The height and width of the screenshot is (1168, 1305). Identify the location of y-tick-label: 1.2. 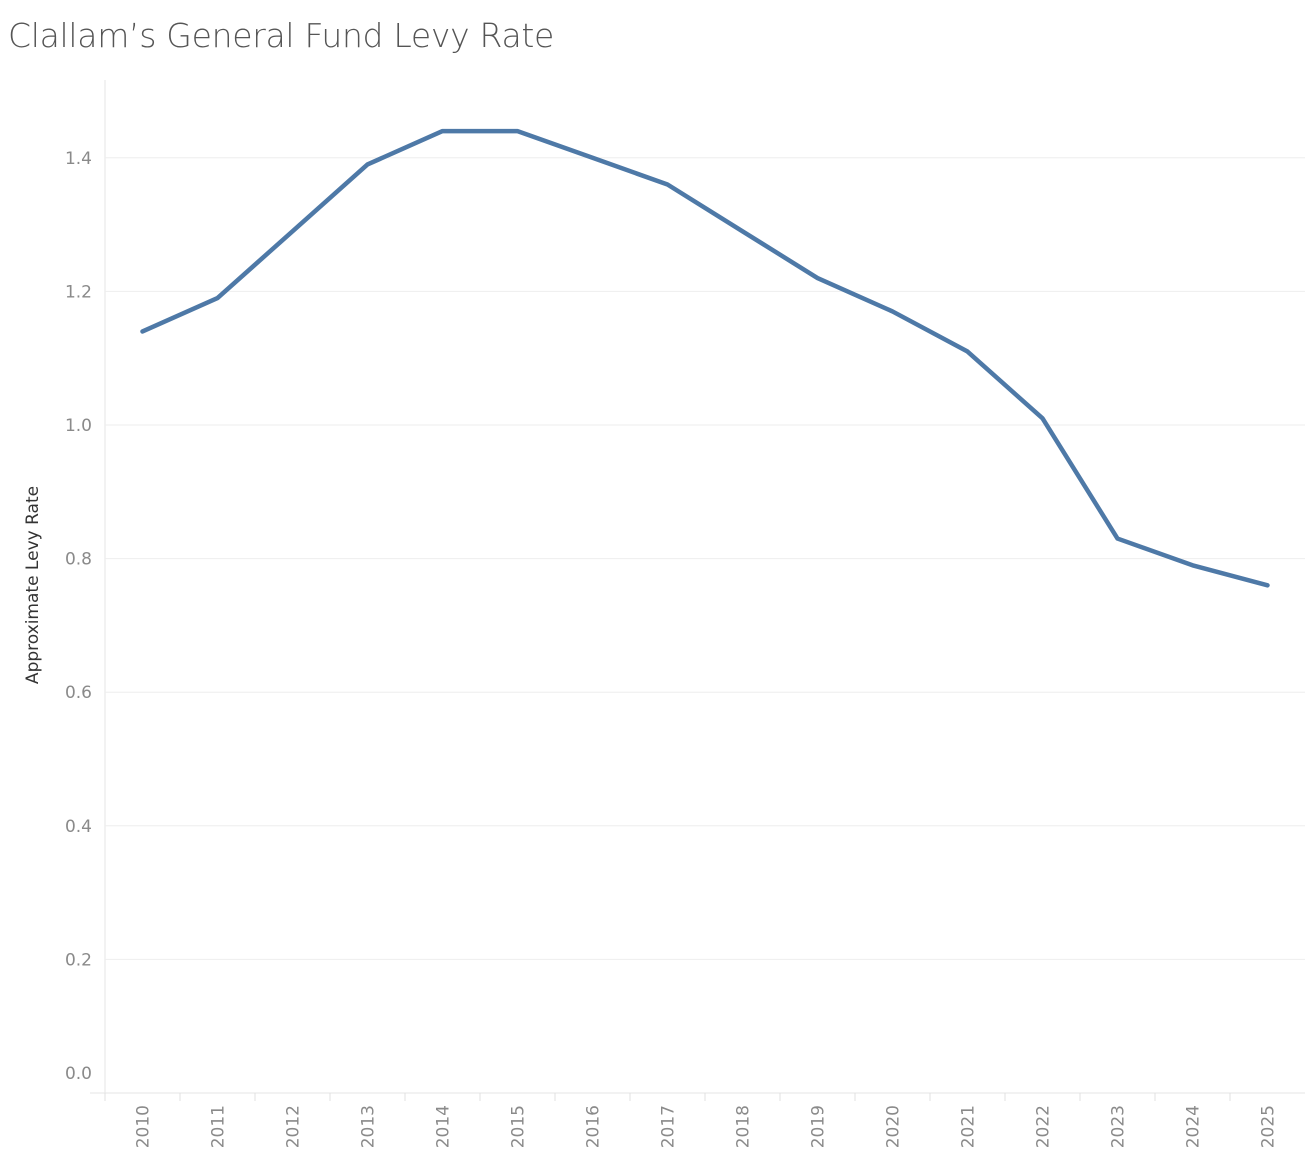
(78, 292).